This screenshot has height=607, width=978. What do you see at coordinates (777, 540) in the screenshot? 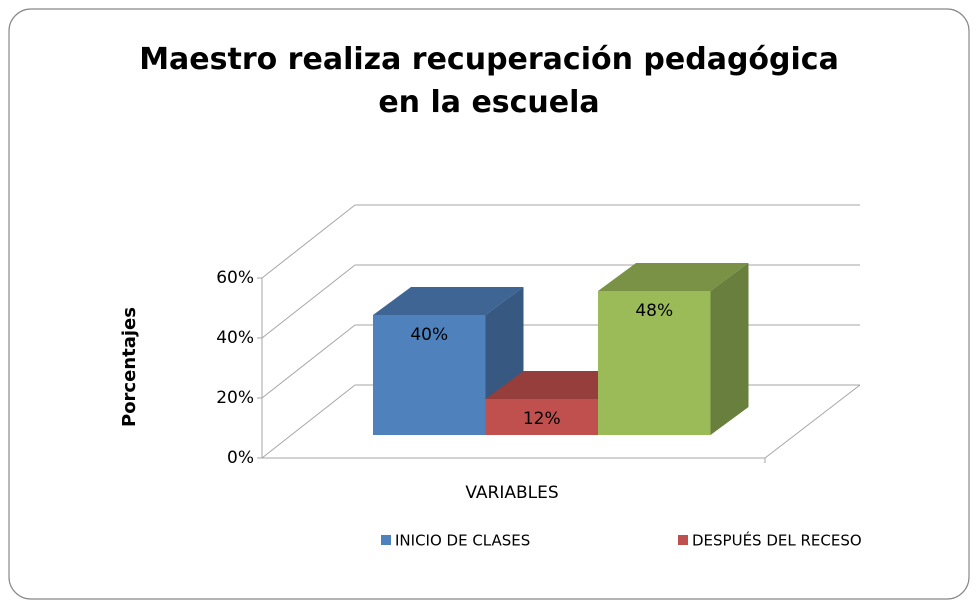
I see `legend-label: DESPUÉS DEL RECESO` at bounding box center [777, 540].